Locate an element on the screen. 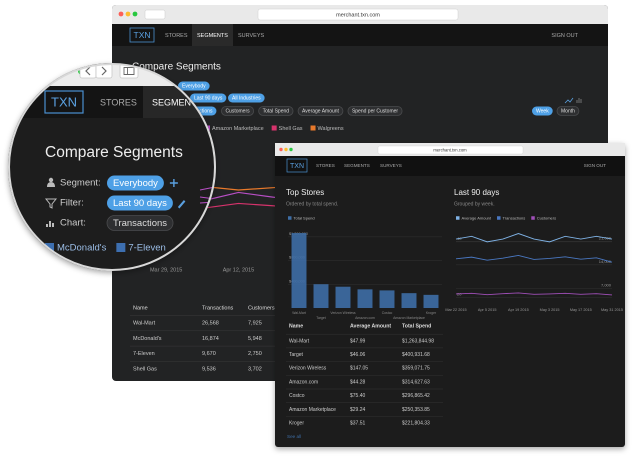 The height and width of the screenshot is (472, 640). table-cell: $46.06 is located at coordinates (358, 355).